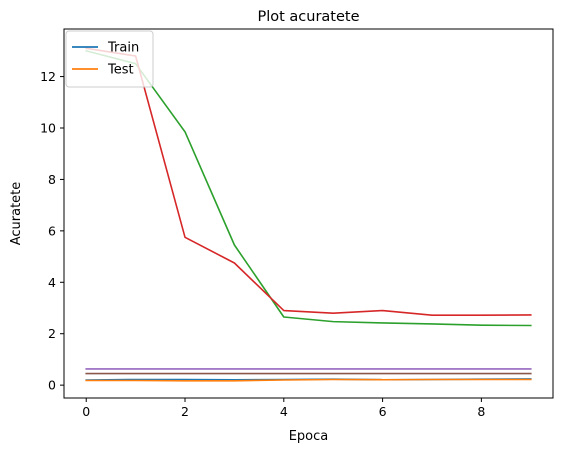 This screenshot has width=566, height=453. I want to click on y-tick-label: 8, so click(52, 179).